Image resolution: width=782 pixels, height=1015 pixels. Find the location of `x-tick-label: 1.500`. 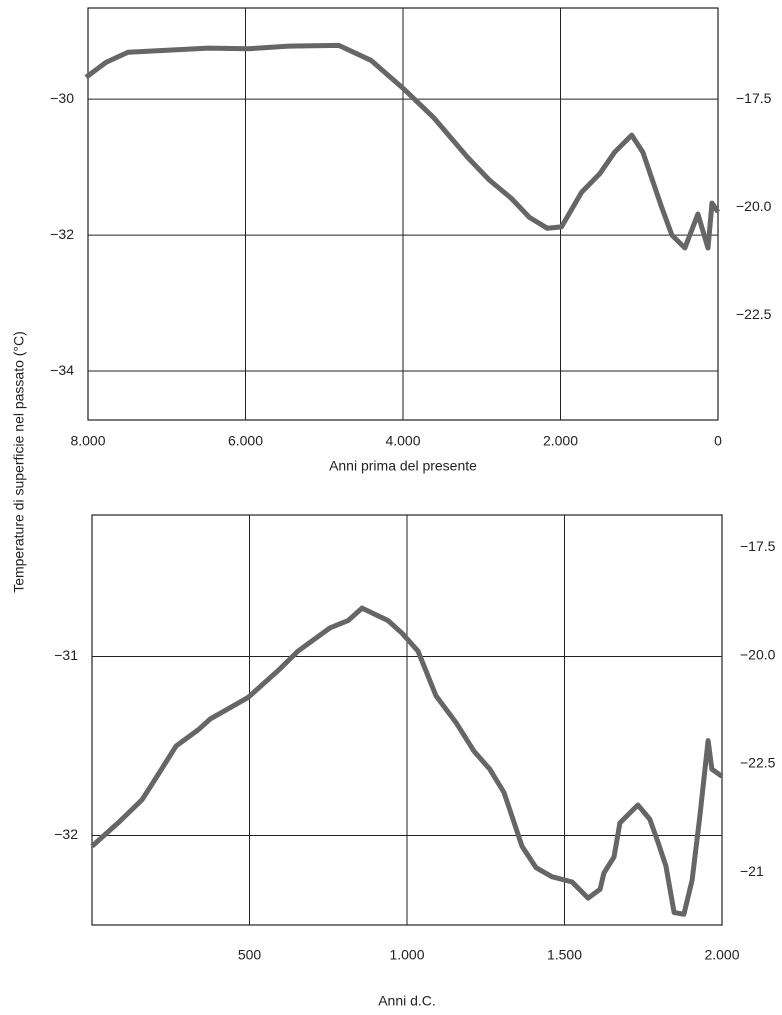

x-tick-label: 1.500 is located at coordinates (564, 955).